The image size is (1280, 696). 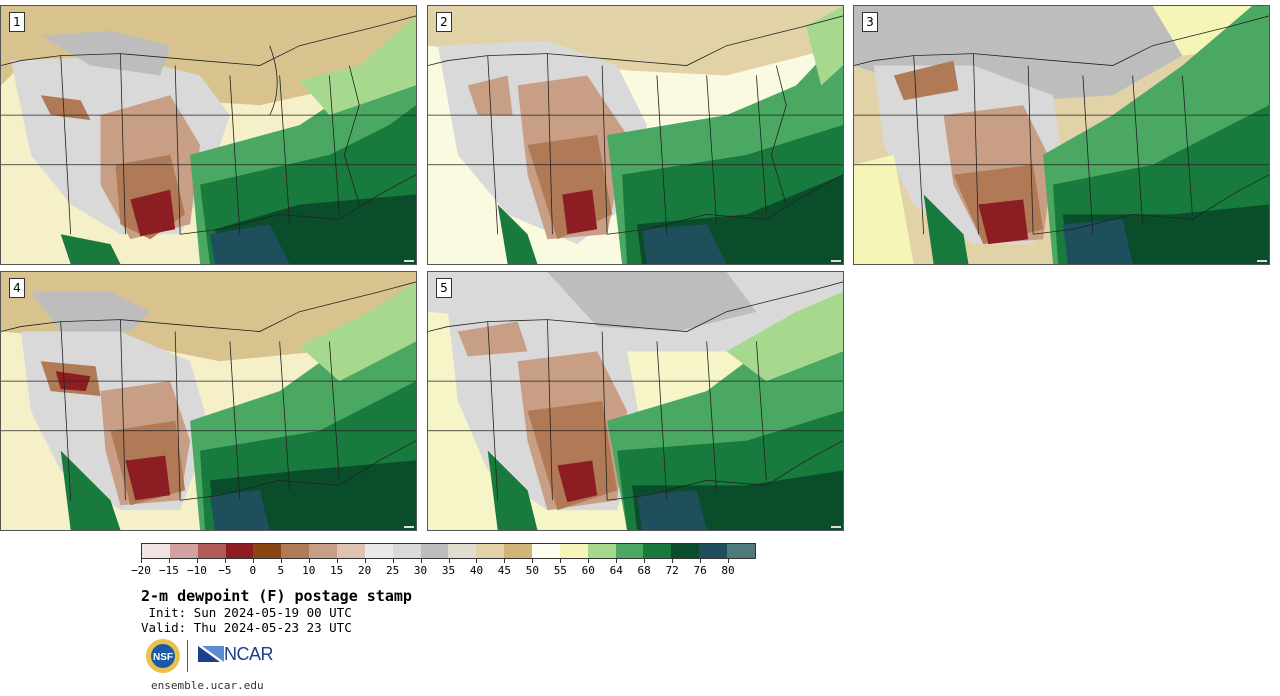 I want to click on colorbar-tick-label: 35, so click(x=448, y=570).